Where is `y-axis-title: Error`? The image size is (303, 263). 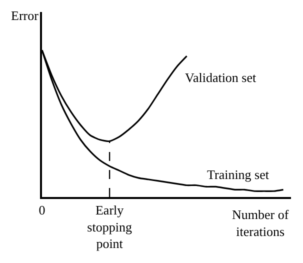 y-axis-title: Error is located at coordinates (25, 15).